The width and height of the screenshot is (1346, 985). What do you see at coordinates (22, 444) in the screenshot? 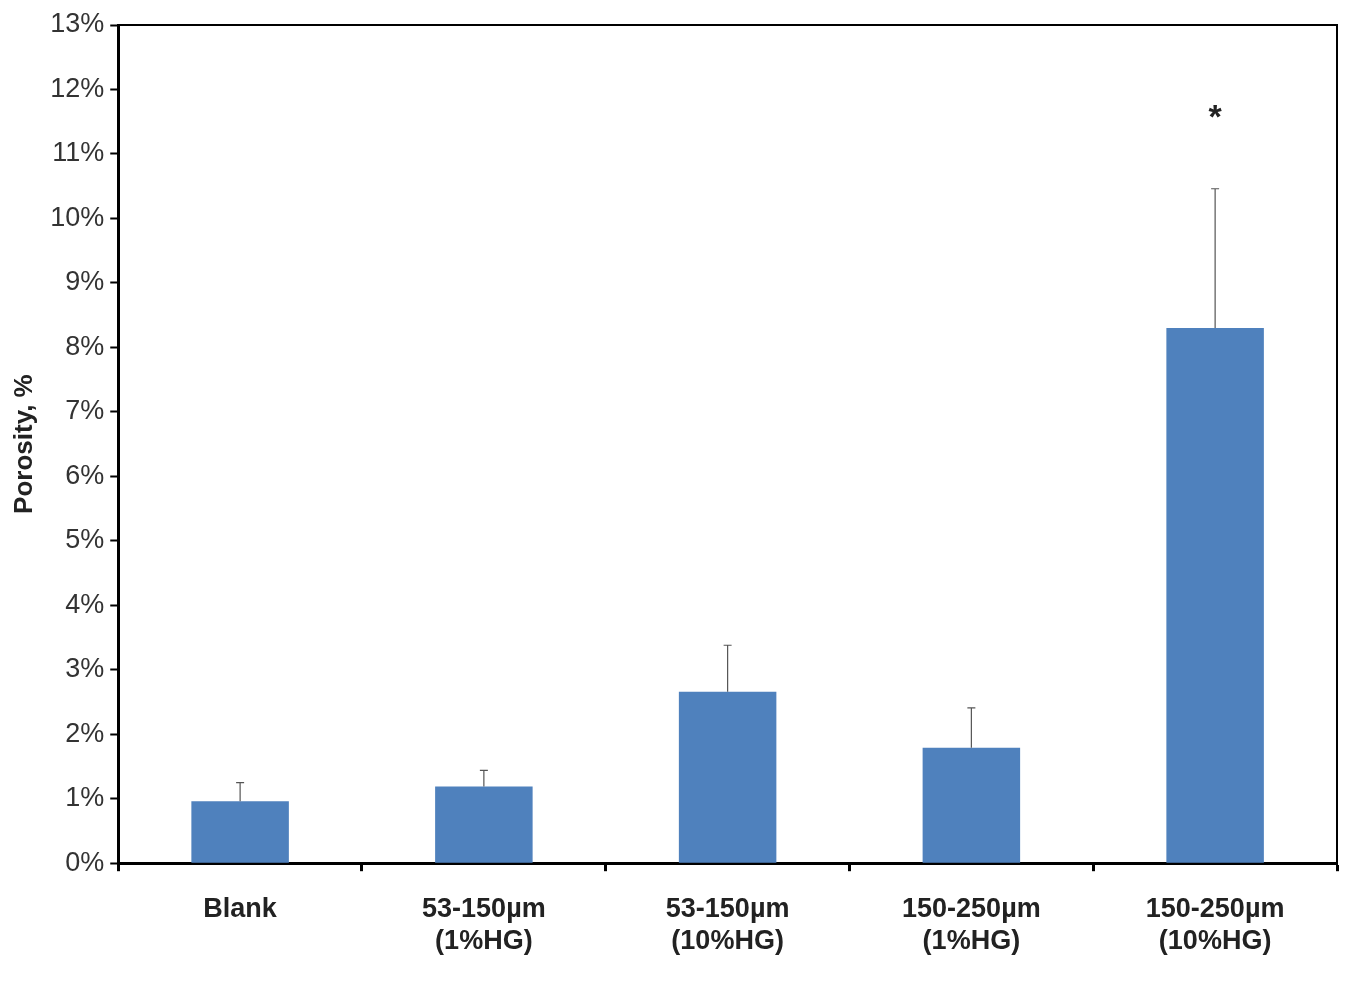
I see `y-axis-title: Porosity, %` at bounding box center [22, 444].